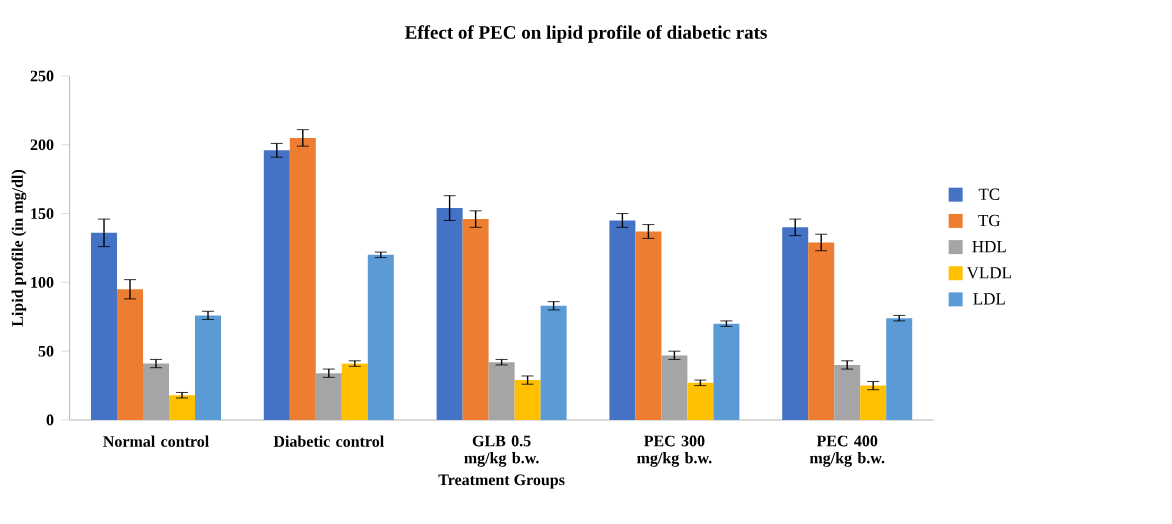 Image resolution: width=1172 pixels, height=524 pixels. I want to click on x-tick-label: PEC 400 mg/kg b.w., so click(847, 451).